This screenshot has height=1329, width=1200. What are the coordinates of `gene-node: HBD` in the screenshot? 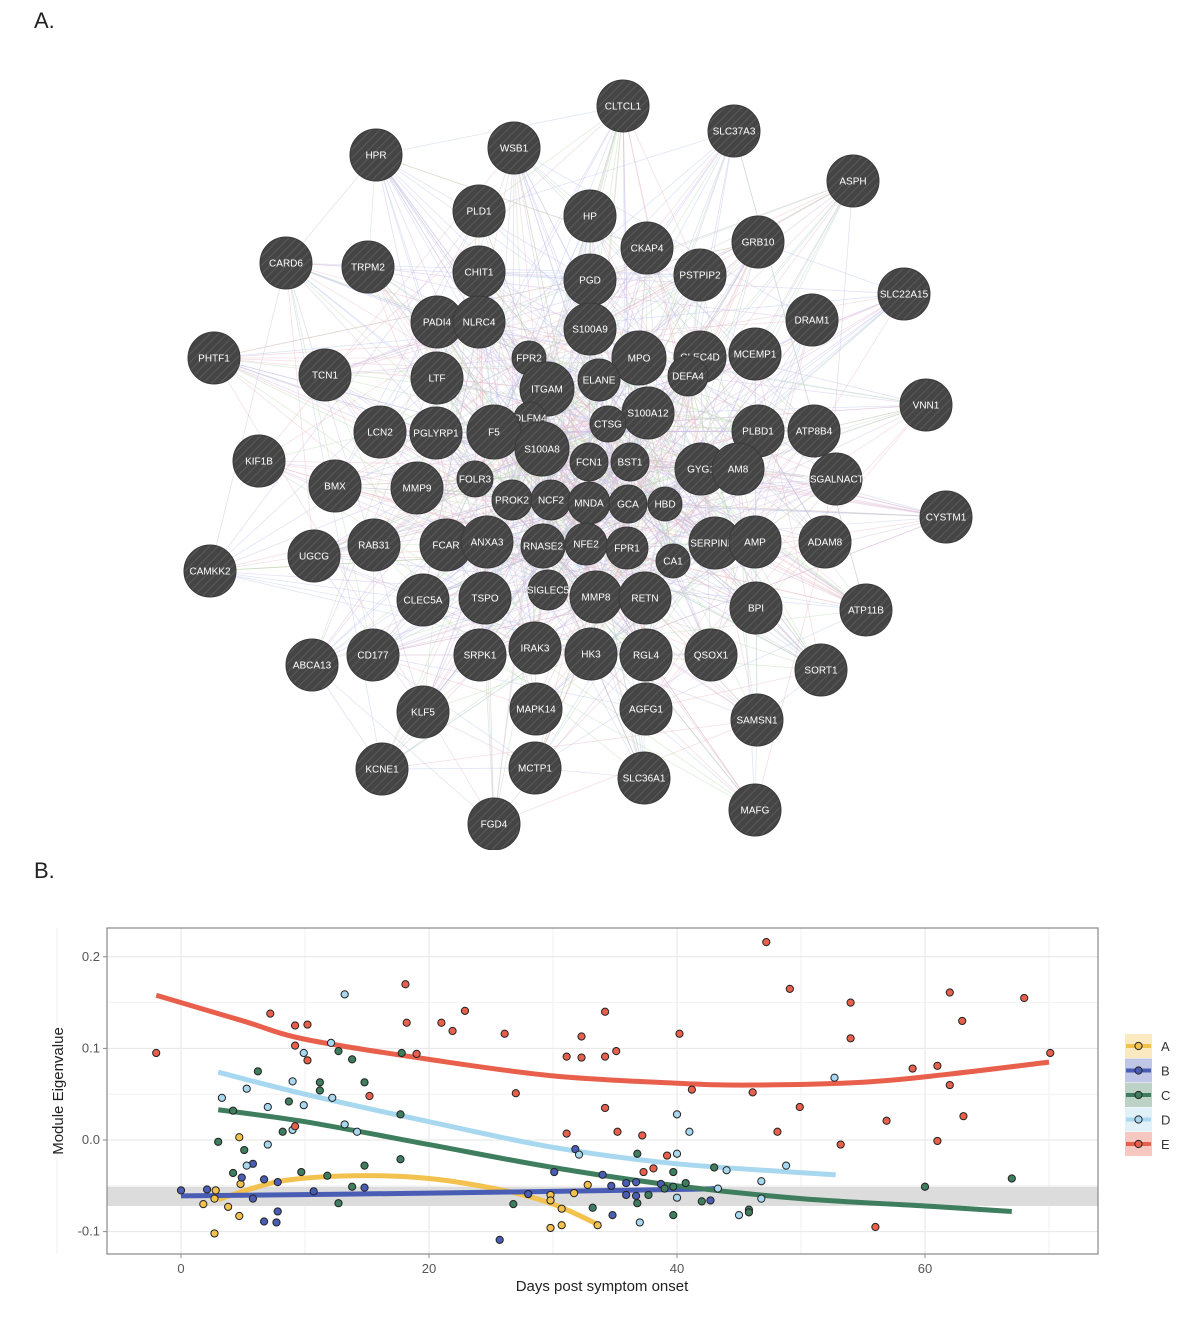 It's located at (665, 504).